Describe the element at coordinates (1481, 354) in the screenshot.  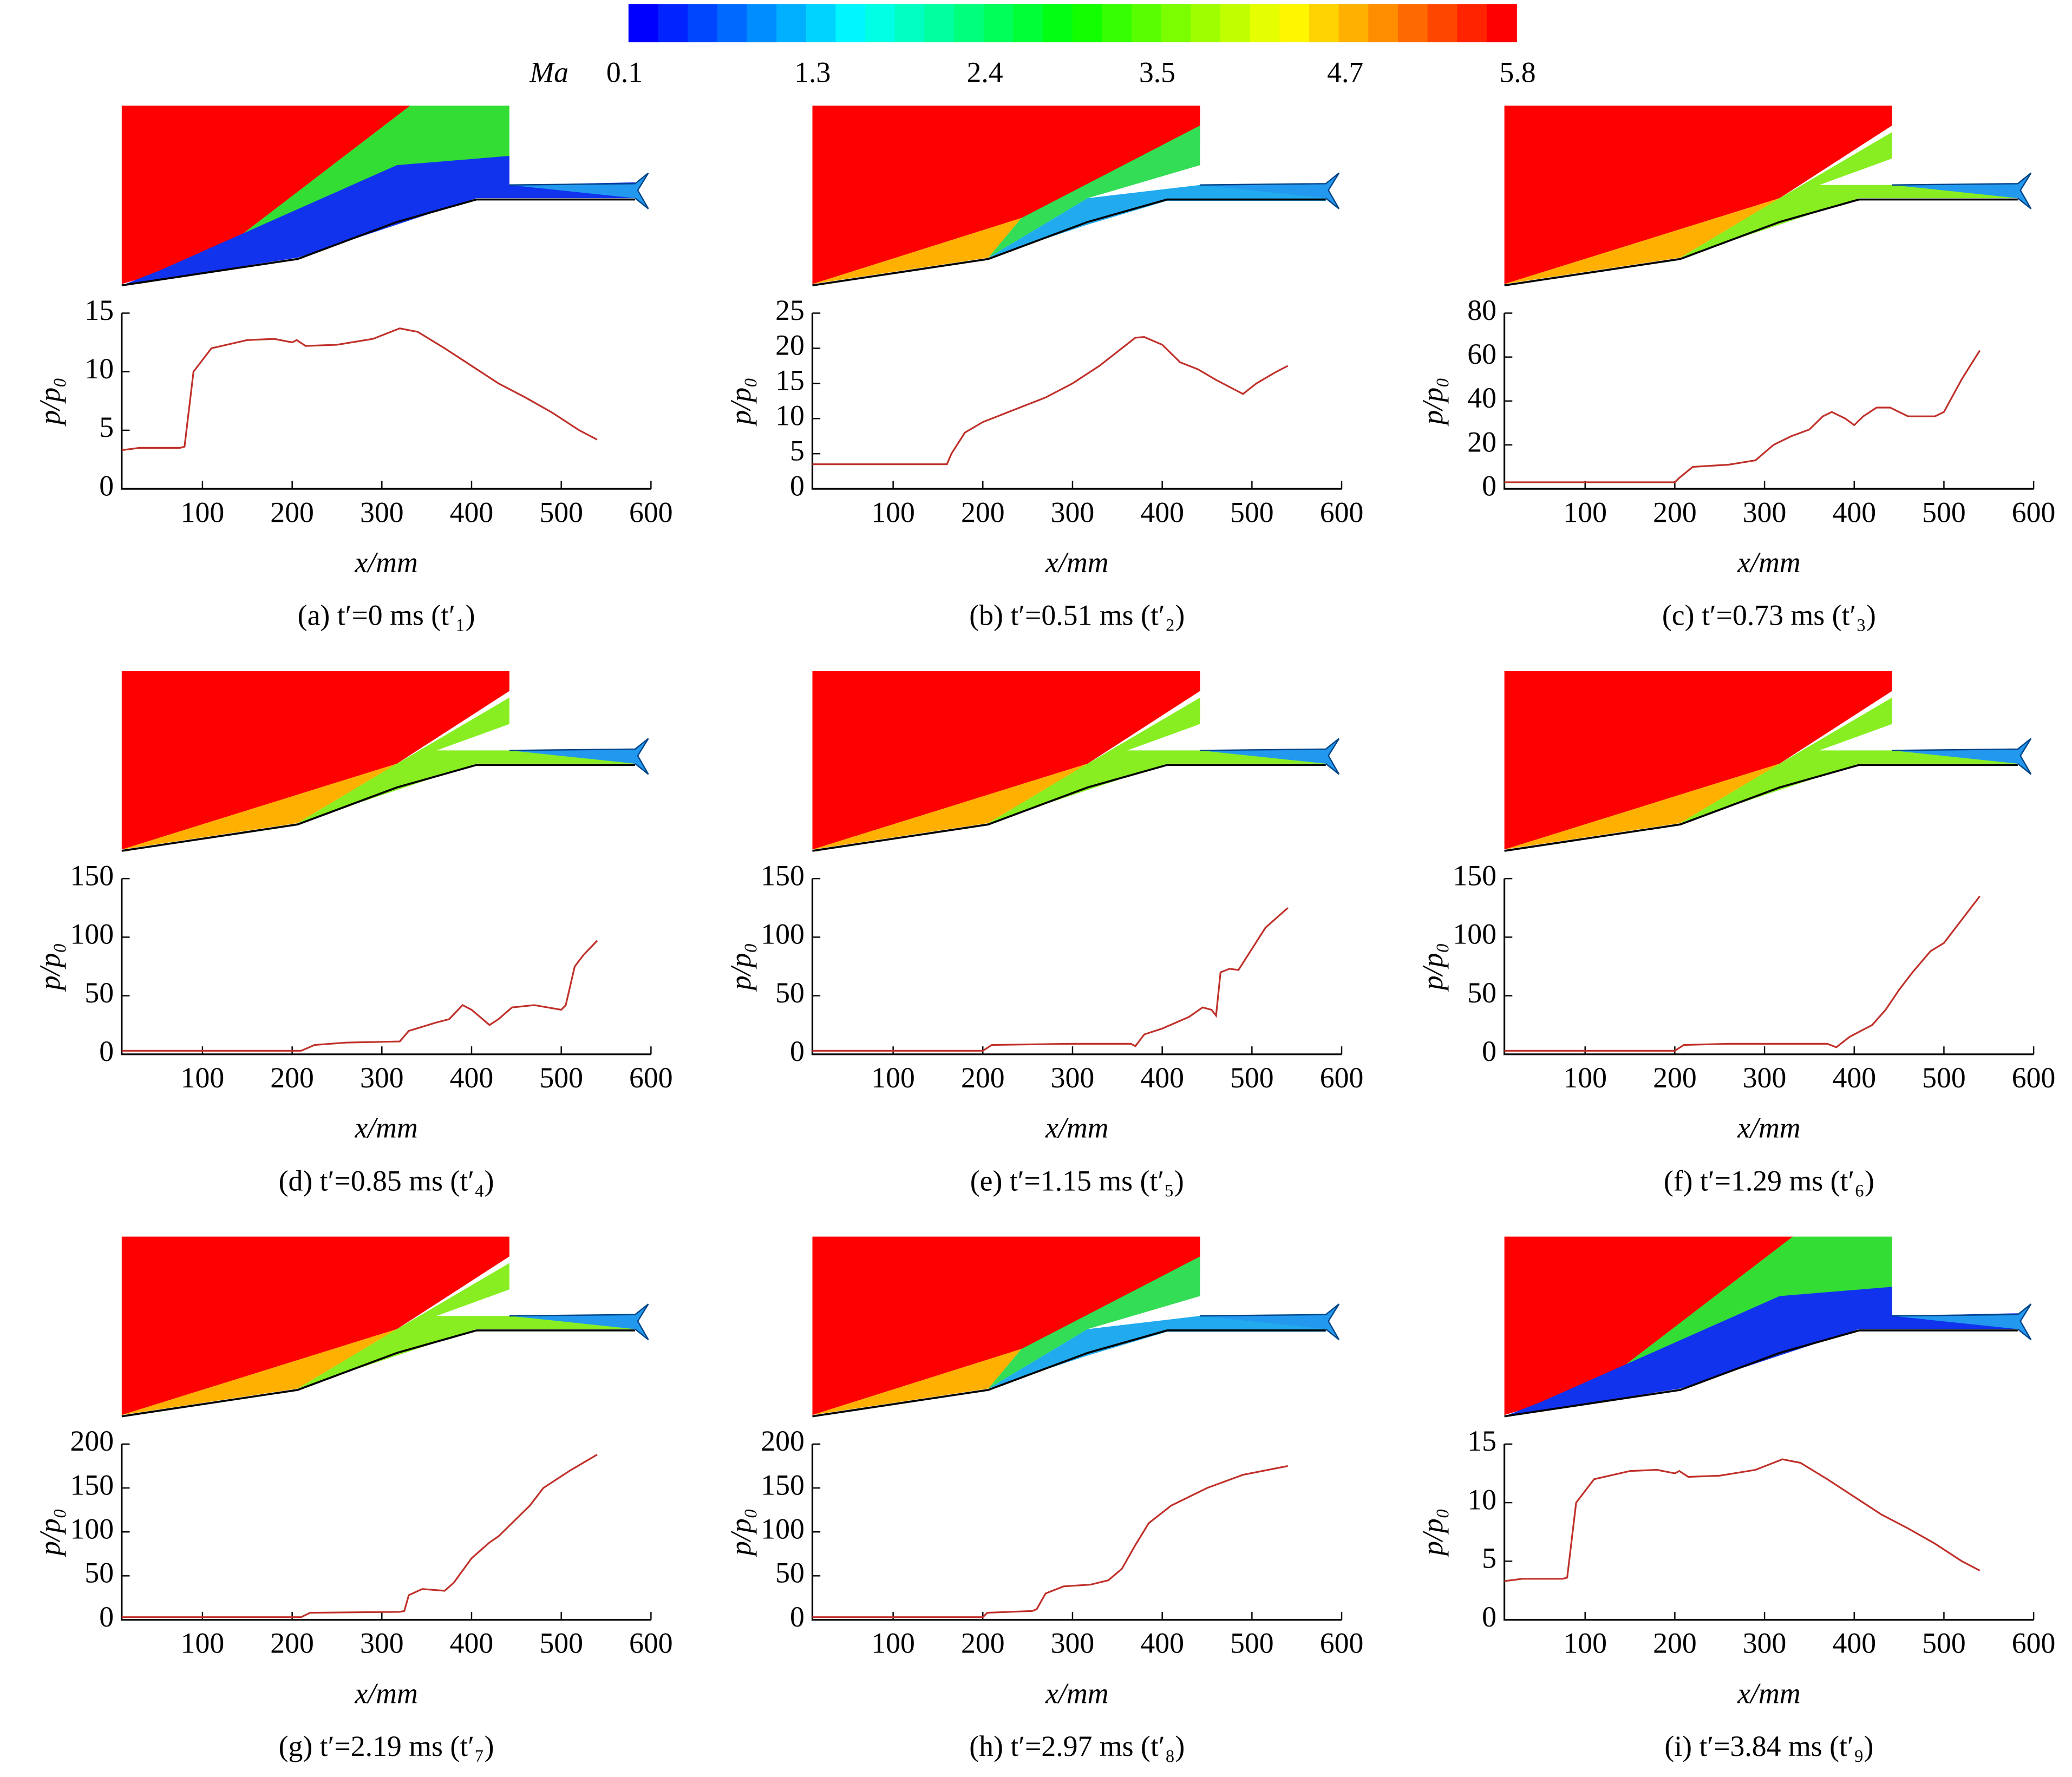
I see `y-tick-label: 60` at that location.